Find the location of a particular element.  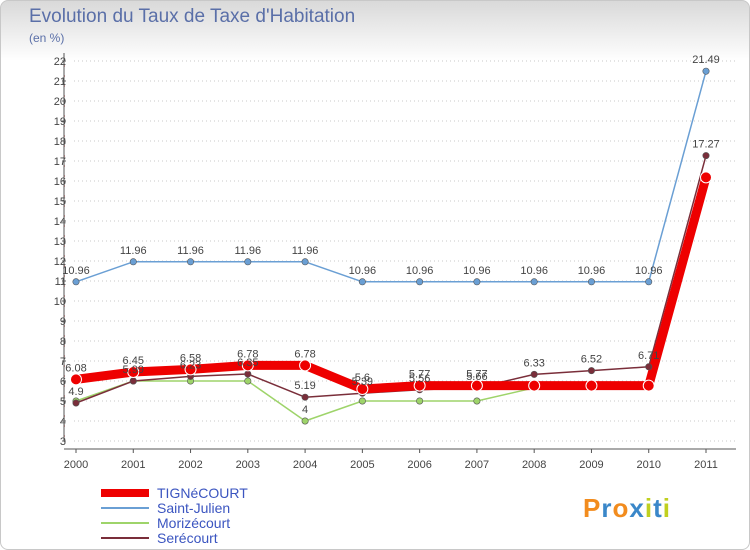

x-tick-label: 2002 is located at coordinates (190, 465).